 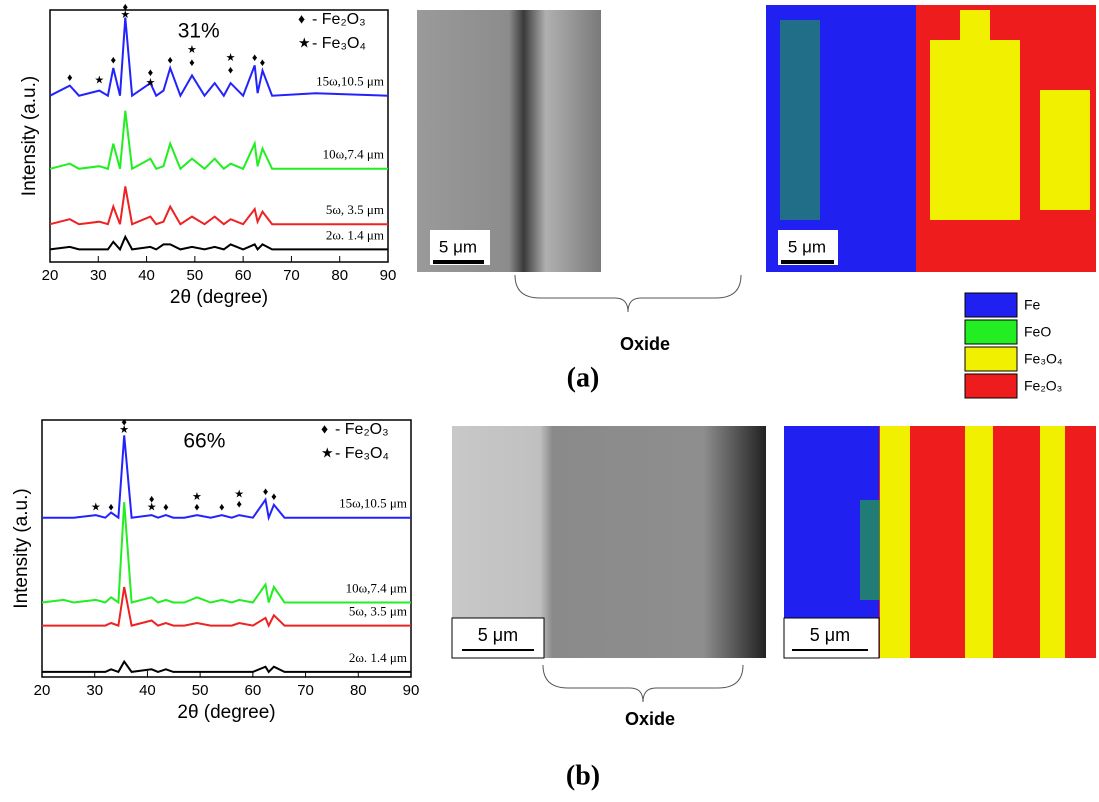 What do you see at coordinates (350, 81) in the screenshot?
I see `series-label: 15ω,10.5 μm` at bounding box center [350, 81].